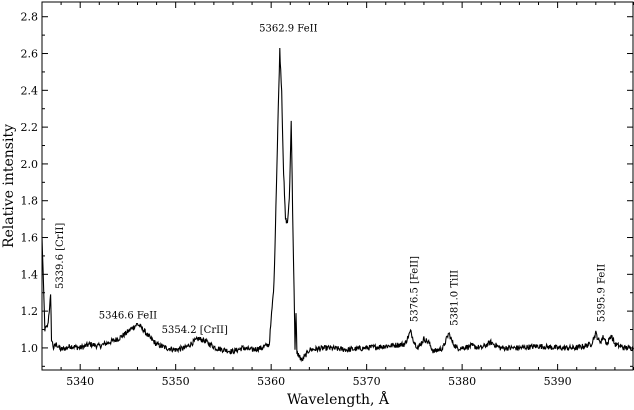 Image resolution: width=634 pixels, height=410 pixels. I want to click on y-tick-label: 2.8, so click(30, 17).